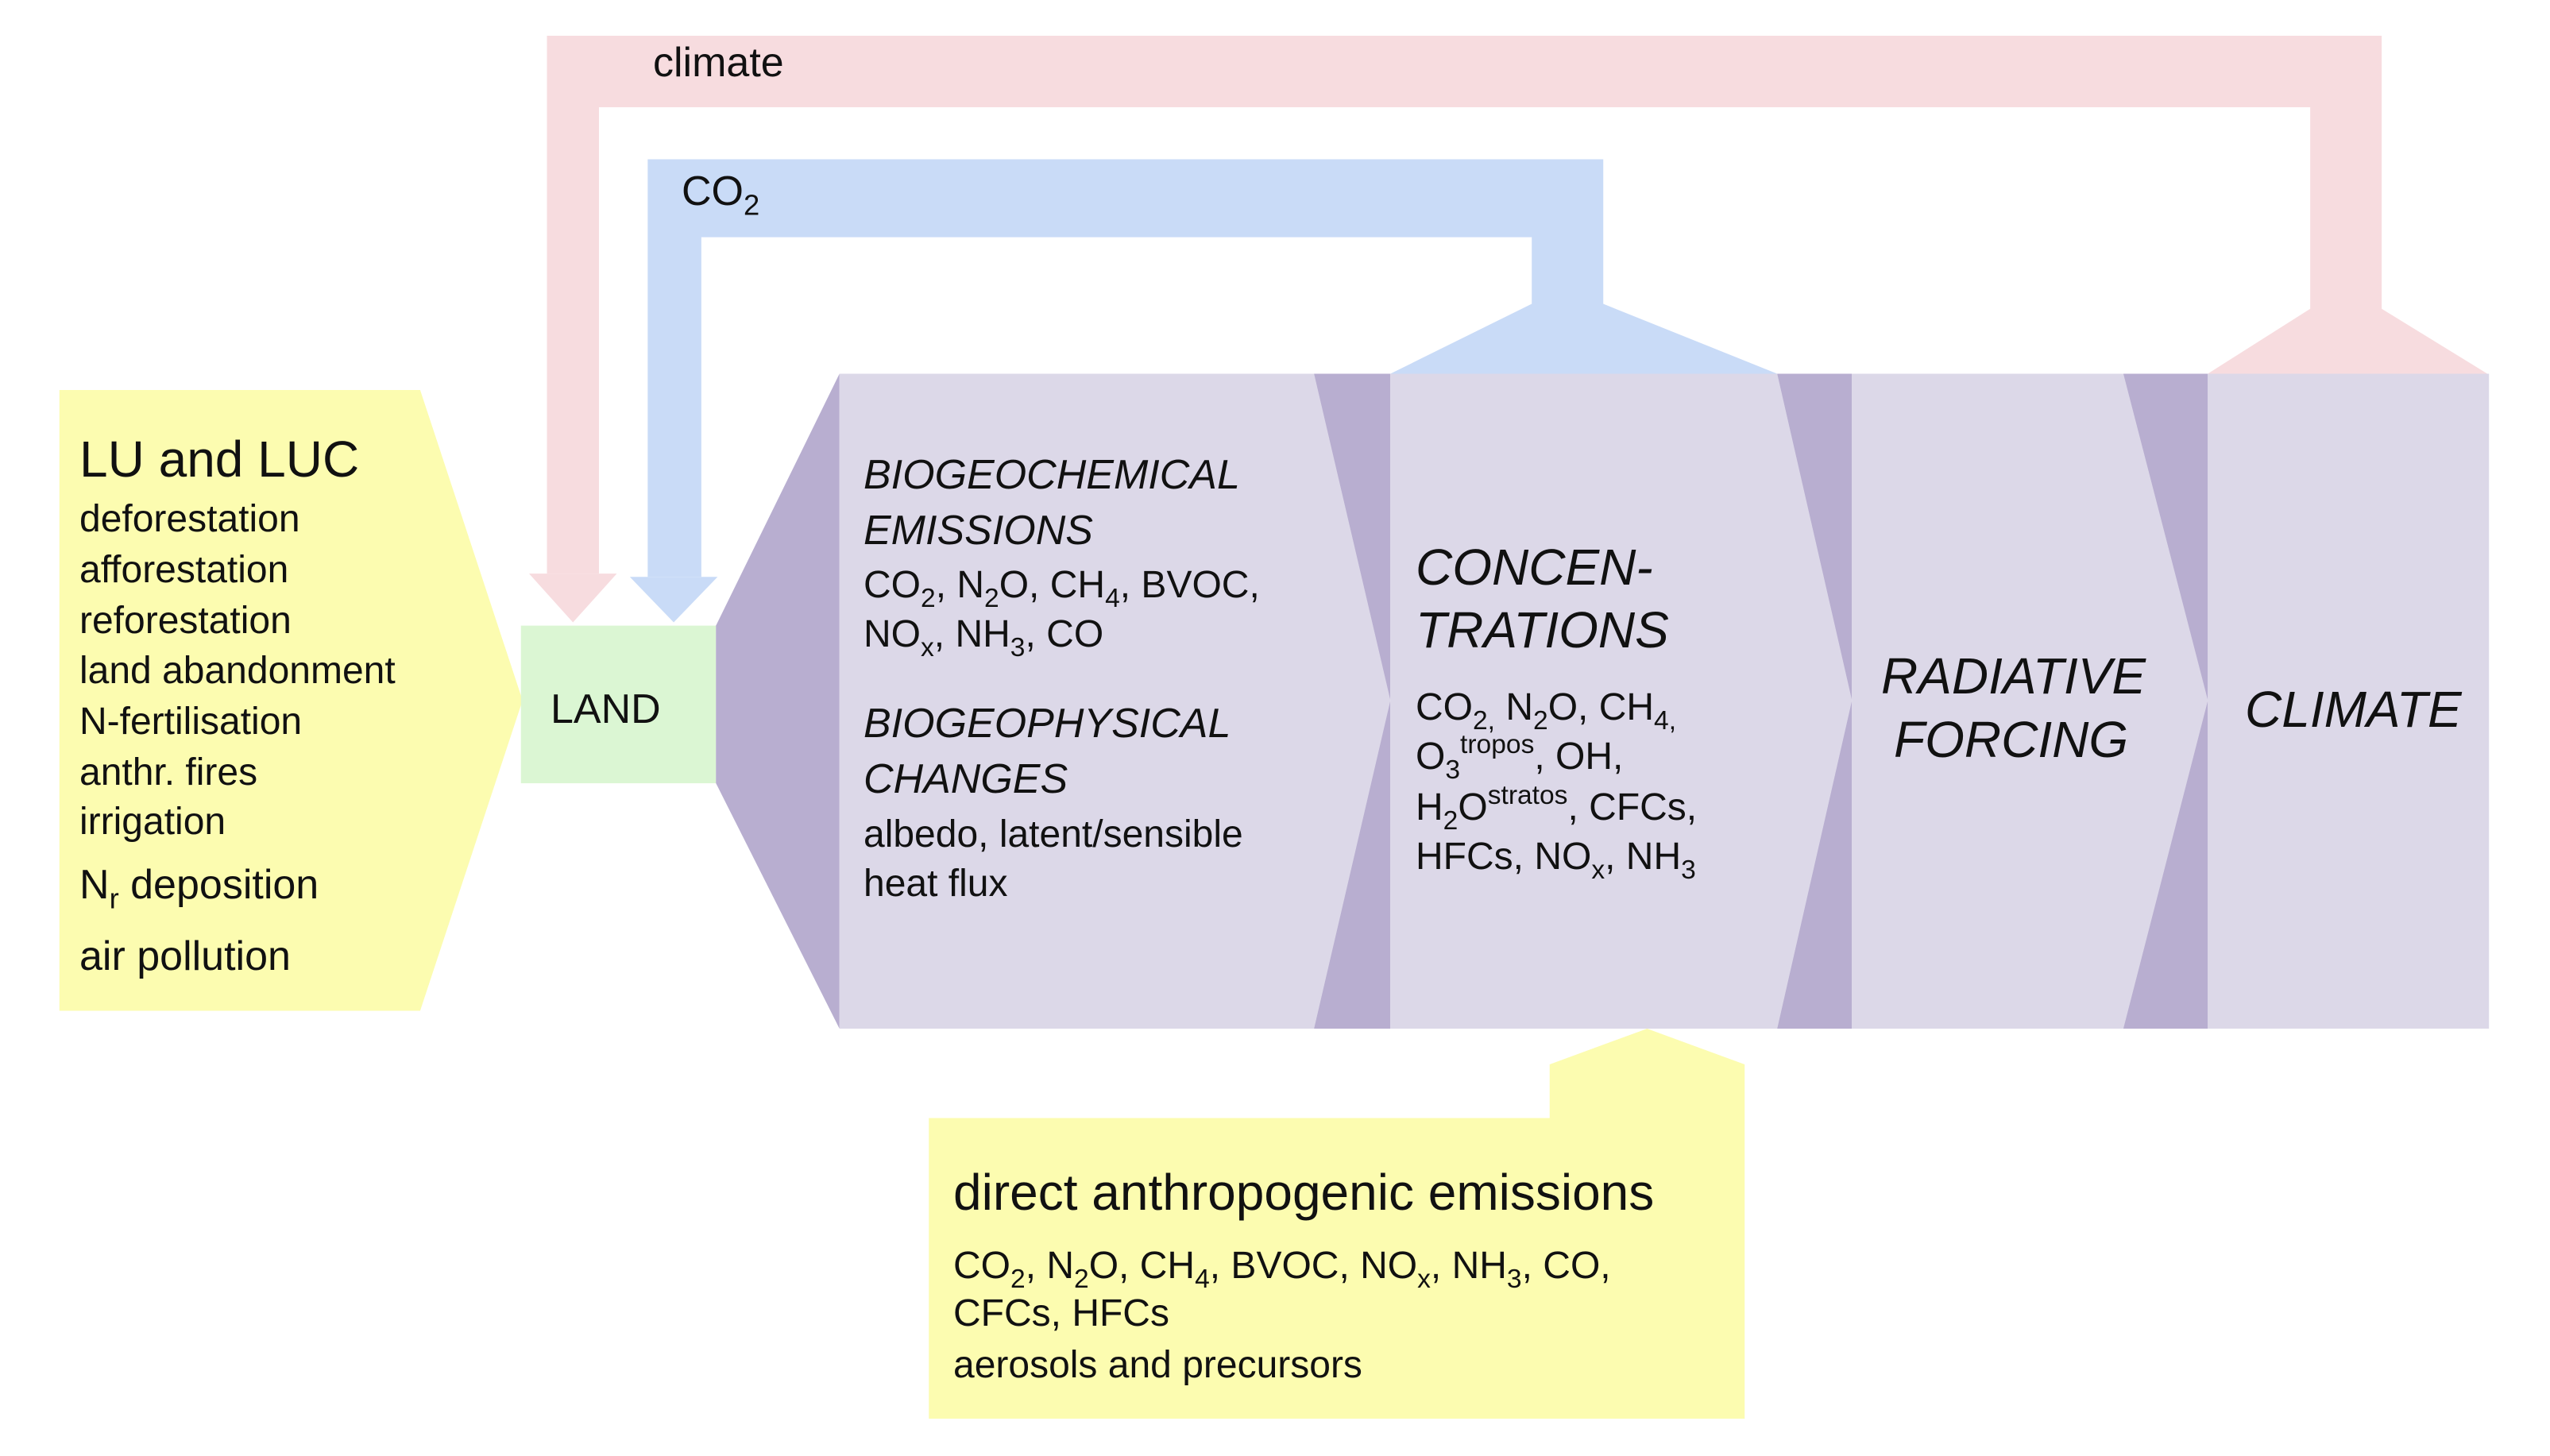  I want to click on nr-deposition-label: Nr deposition, so click(199, 886).